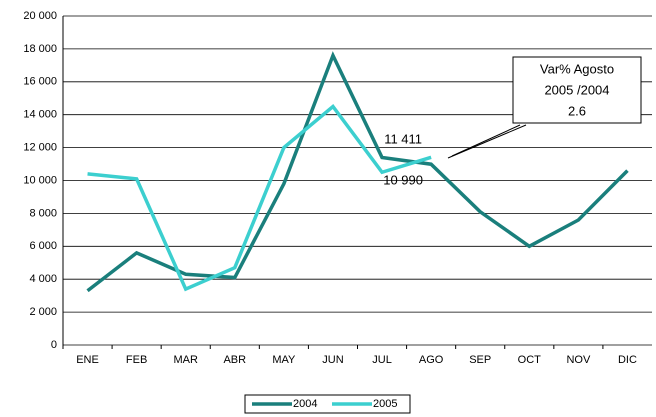 The height and width of the screenshot is (417, 656). Describe the element at coordinates (431, 360) in the screenshot. I see `x-tick-label: AGO` at that location.